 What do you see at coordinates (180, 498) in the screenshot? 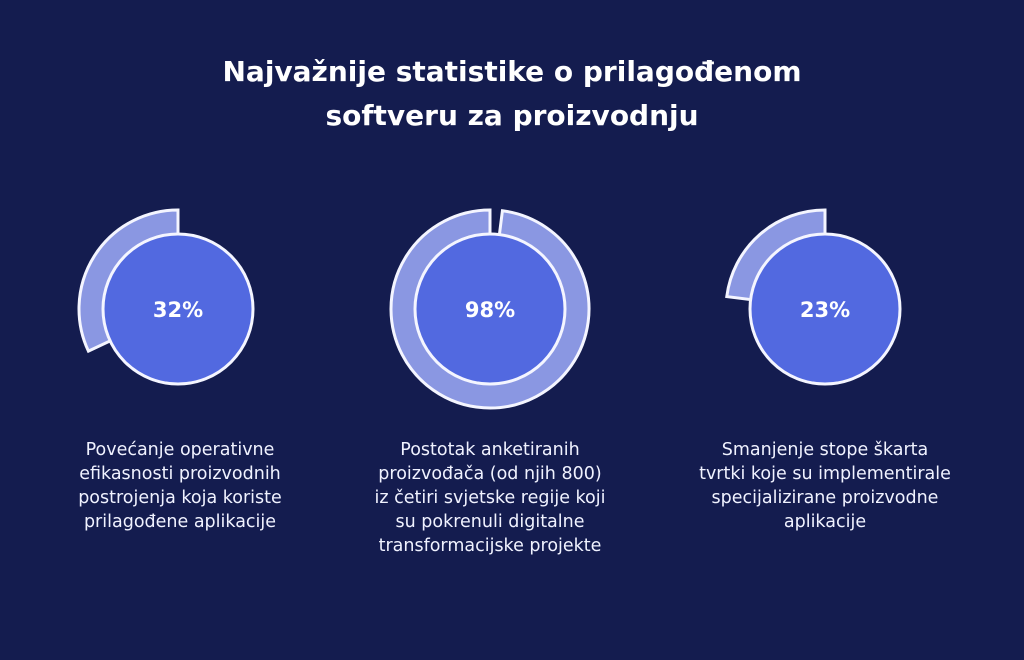
I see `caption-line: postrojenja koja koriste` at bounding box center [180, 498].